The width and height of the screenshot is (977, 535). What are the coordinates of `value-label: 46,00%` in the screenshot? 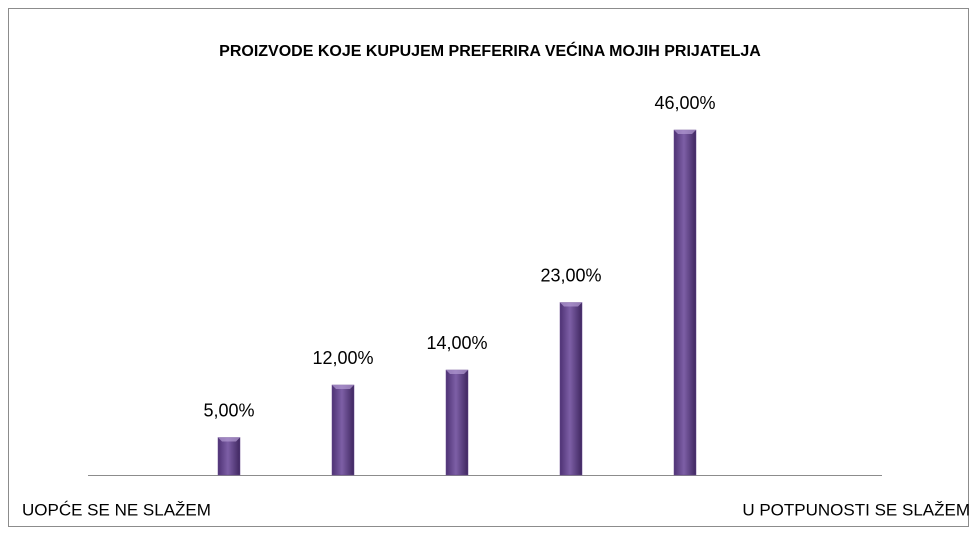 It's located at (684, 103).